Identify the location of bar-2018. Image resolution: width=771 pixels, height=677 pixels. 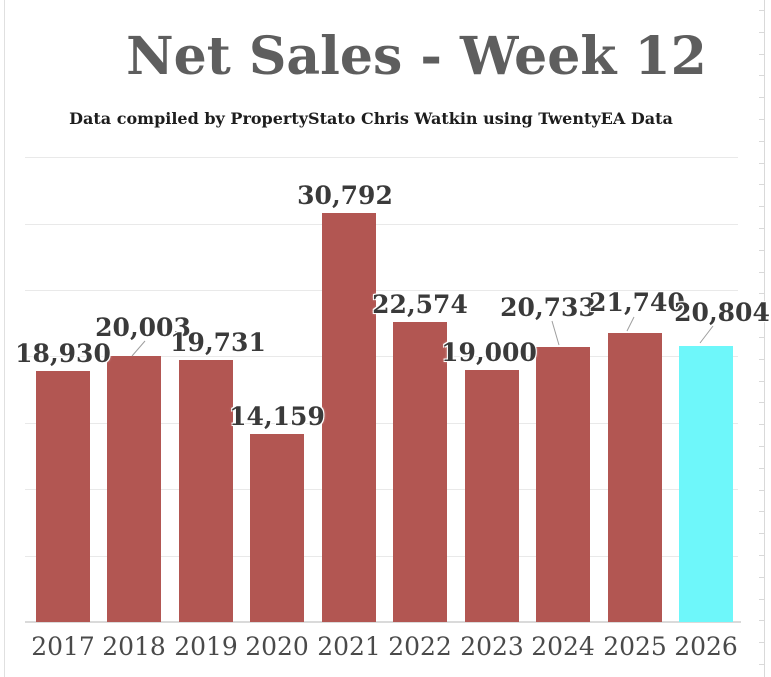
(134, 489).